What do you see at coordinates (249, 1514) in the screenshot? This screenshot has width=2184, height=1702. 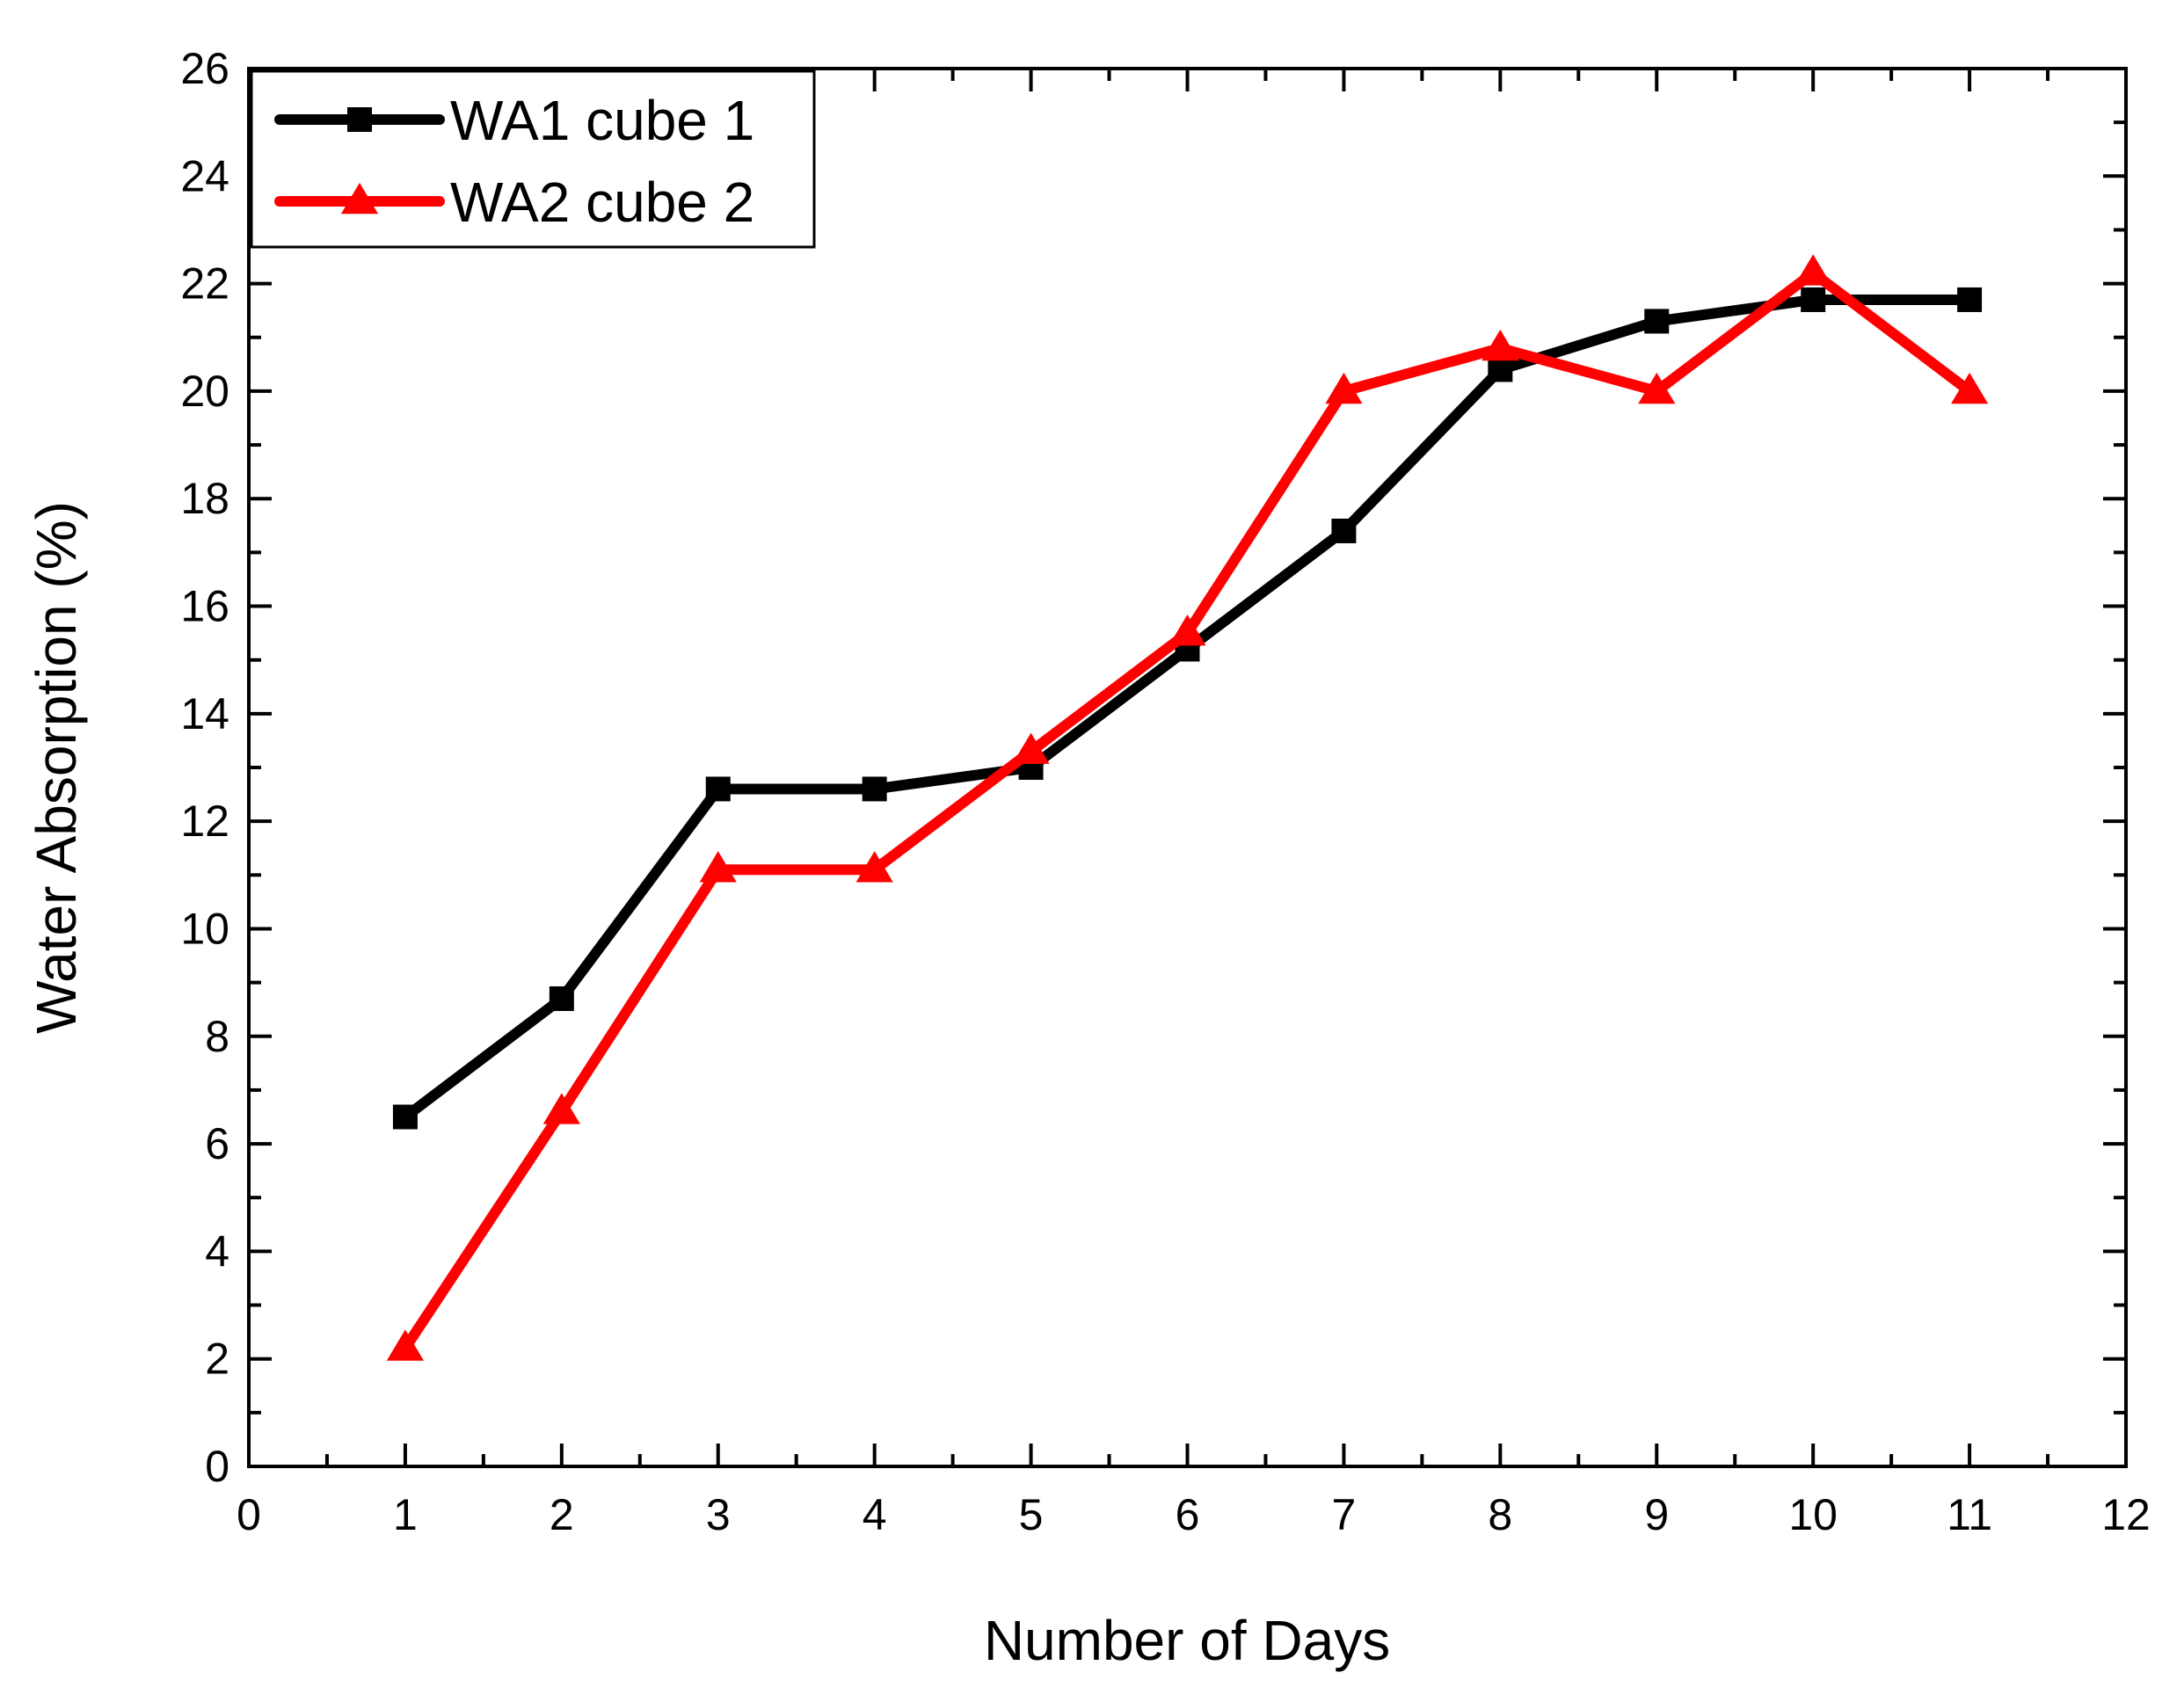 I see `x-tick-label: 0` at bounding box center [249, 1514].